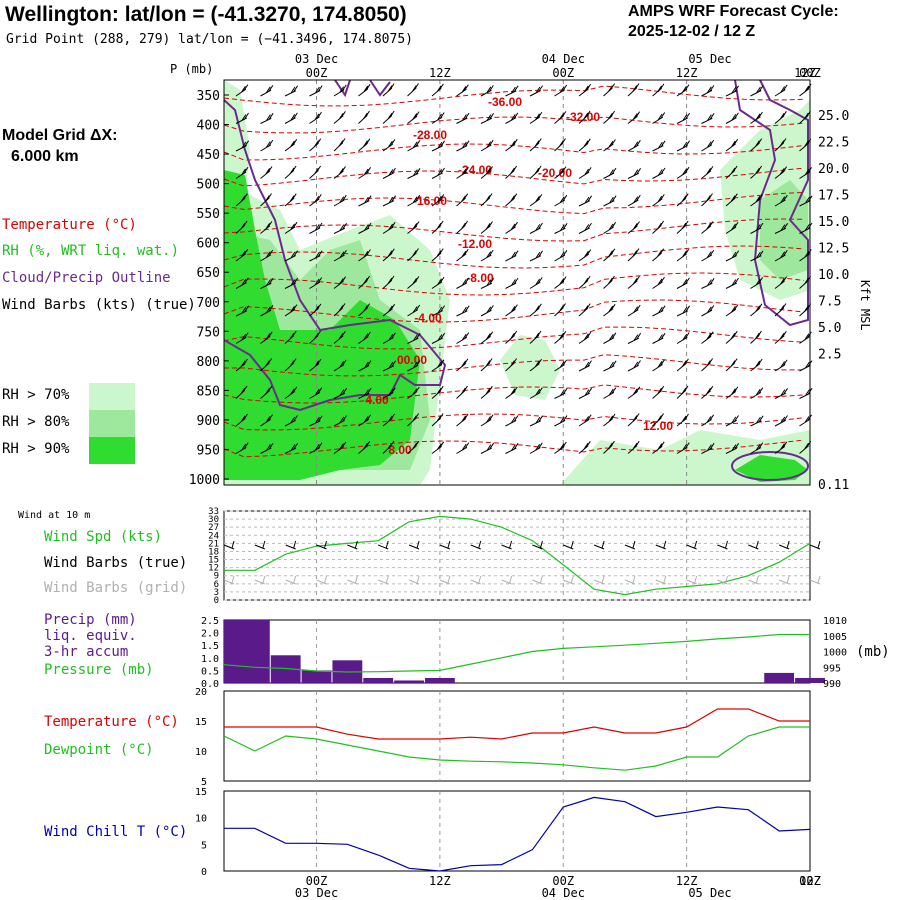 The width and height of the screenshot is (900, 900). Describe the element at coordinates (563, 893) in the screenshot. I see `bottom-date-label: 04 Dec` at that location.